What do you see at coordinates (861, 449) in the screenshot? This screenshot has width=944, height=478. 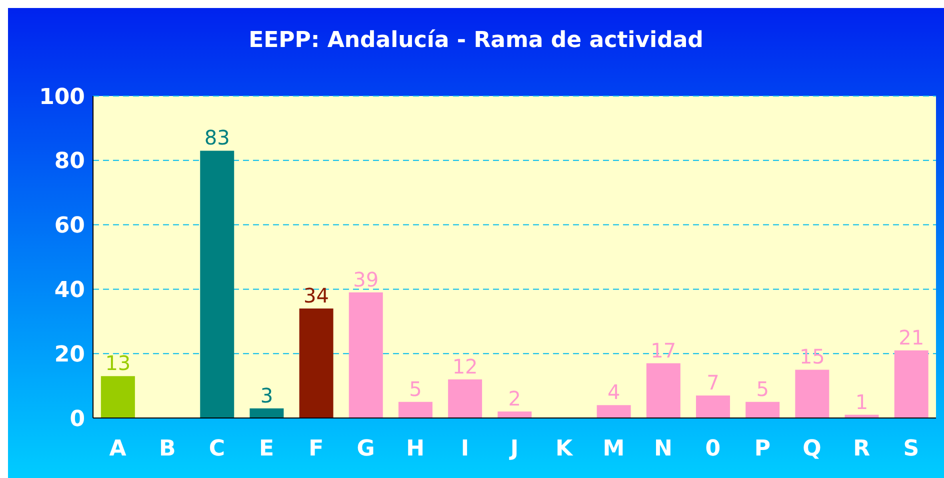 I see `x-tick-label: R` at bounding box center [861, 449].